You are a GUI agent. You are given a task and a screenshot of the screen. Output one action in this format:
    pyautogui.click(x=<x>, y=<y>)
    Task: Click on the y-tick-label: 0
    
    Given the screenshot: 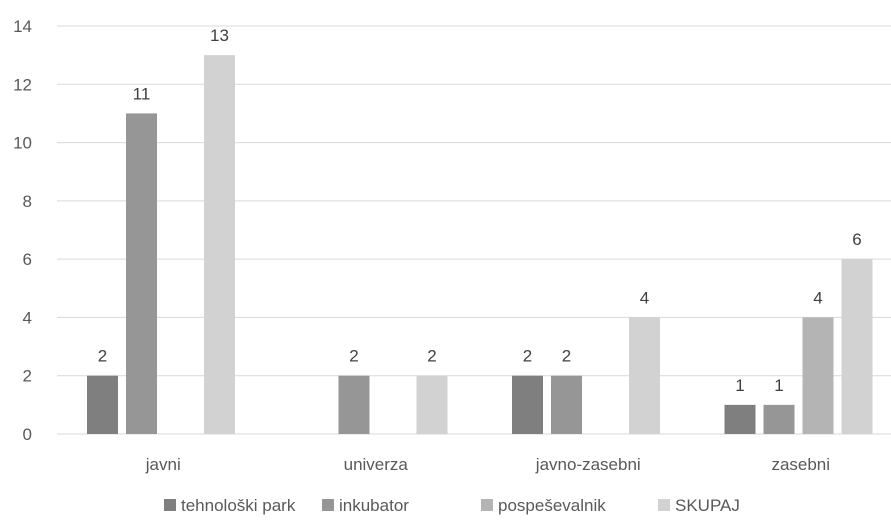 What is the action you would take?
    pyautogui.click(x=27, y=434)
    